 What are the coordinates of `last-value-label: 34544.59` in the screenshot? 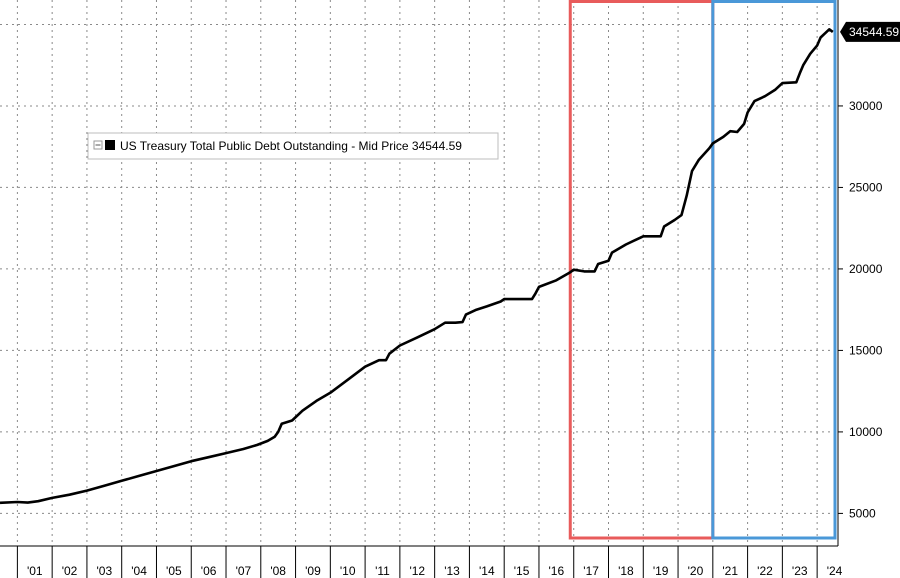 It's located at (874, 32).